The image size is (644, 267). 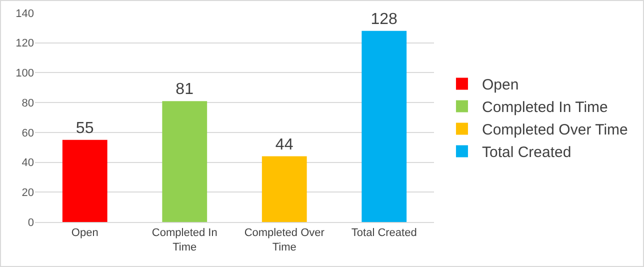 I want to click on y-tick-label: 140, so click(x=25, y=14).